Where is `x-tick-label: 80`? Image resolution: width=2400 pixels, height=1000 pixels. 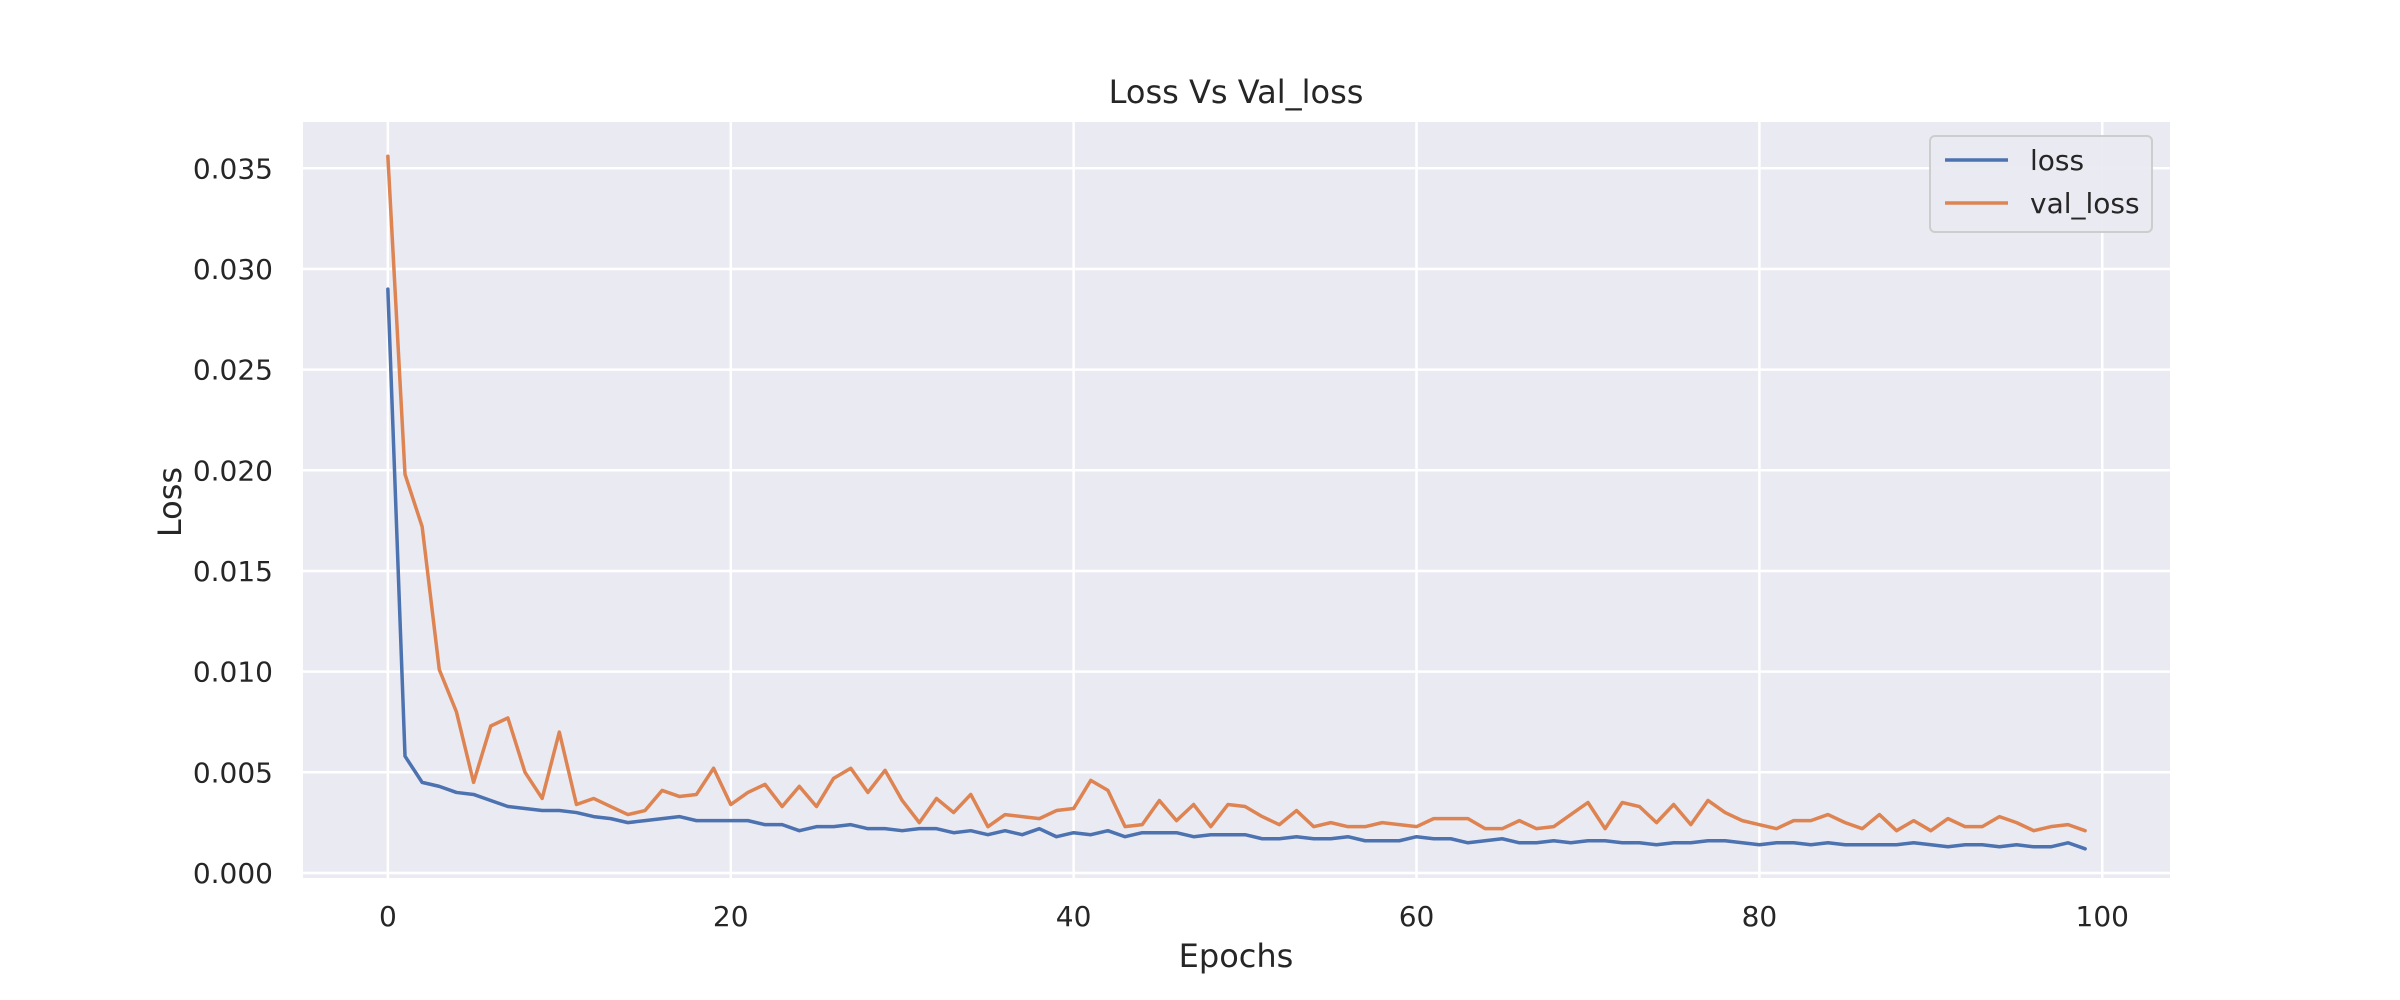
x-tick-label: 80 is located at coordinates (1760, 916).